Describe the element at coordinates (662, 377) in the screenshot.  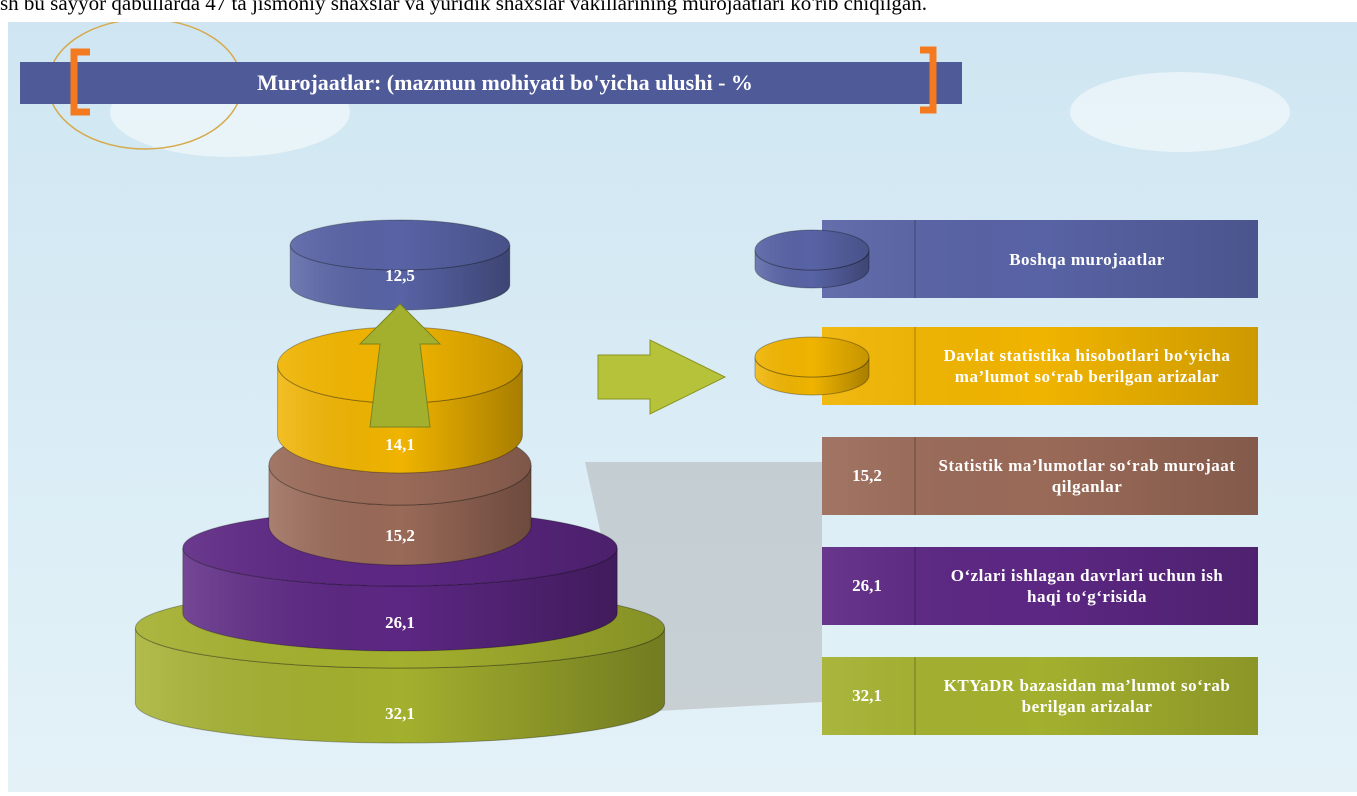
I see `arrow-right` at that location.